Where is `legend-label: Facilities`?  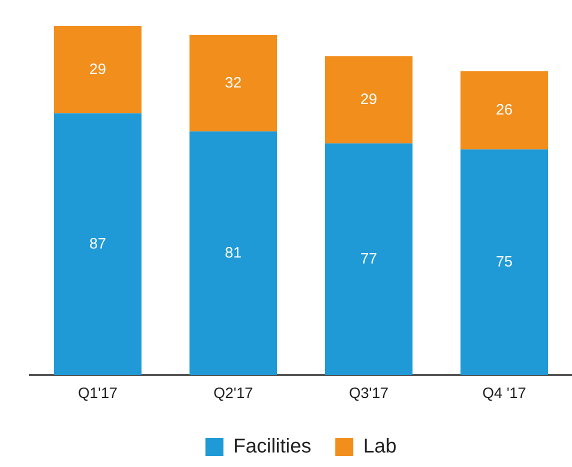
legend-label: Facilities is located at coordinates (272, 447).